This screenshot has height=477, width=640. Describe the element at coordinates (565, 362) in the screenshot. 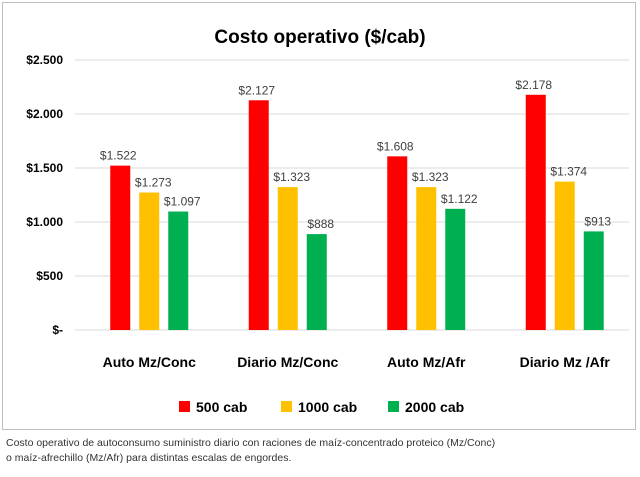

I see `x-tick-label: Diario Mz /Afr` at that location.